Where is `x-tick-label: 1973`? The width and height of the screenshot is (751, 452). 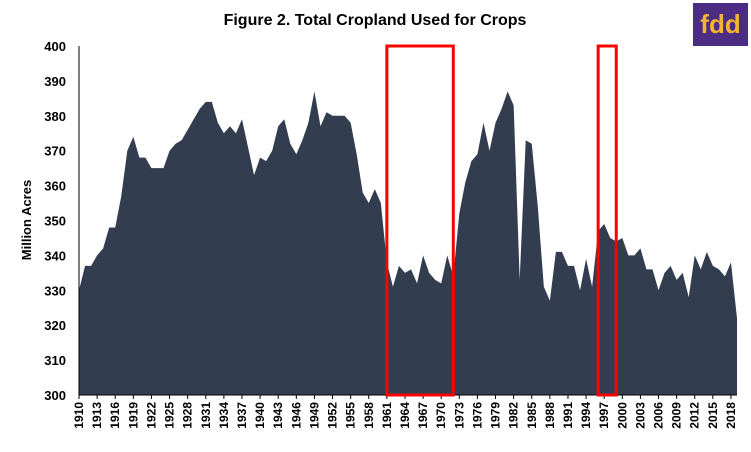
x-tick-label: 1973 is located at coordinates (459, 415).